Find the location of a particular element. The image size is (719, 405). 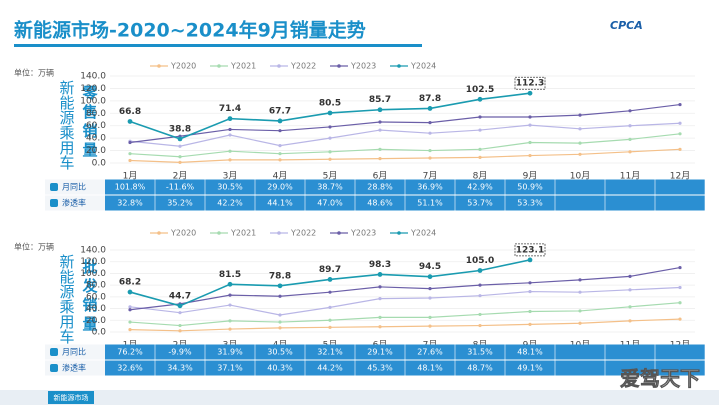

x-tick-label: 12月 is located at coordinates (680, 176).